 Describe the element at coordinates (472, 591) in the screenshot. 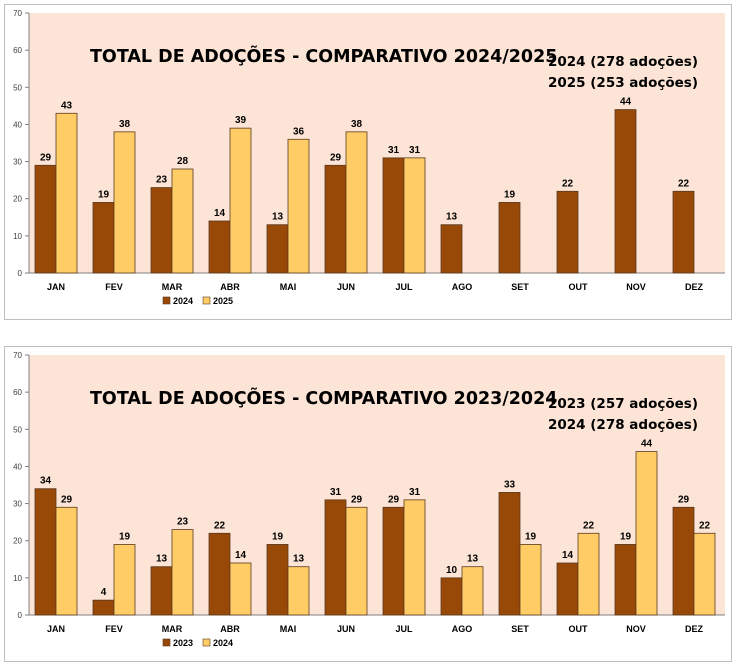

I see `bar-2024-ago` at that location.